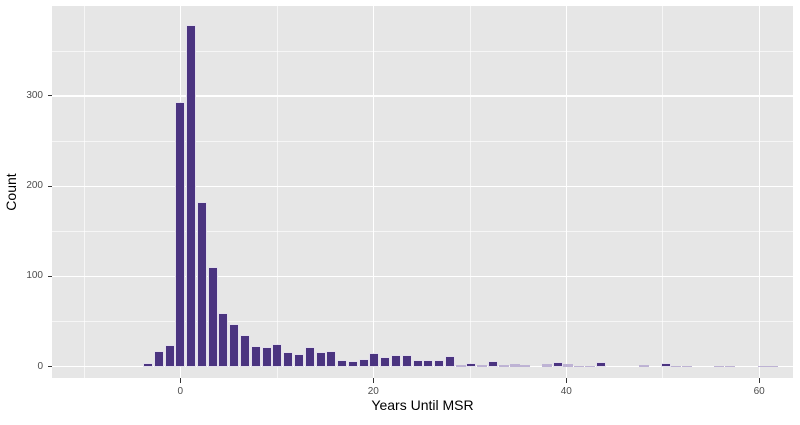 The width and height of the screenshot is (800, 425). What do you see at coordinates (180, 391) in the screenshot?
I see `x-tick-label: 0` at bounding box center [180, 391].